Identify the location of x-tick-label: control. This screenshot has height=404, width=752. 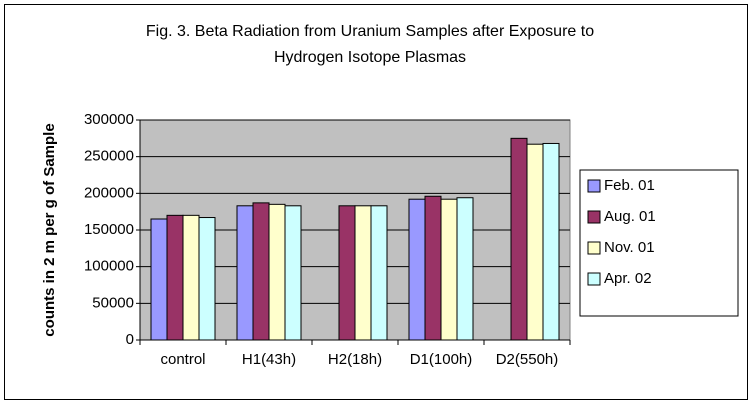
(182, 359).